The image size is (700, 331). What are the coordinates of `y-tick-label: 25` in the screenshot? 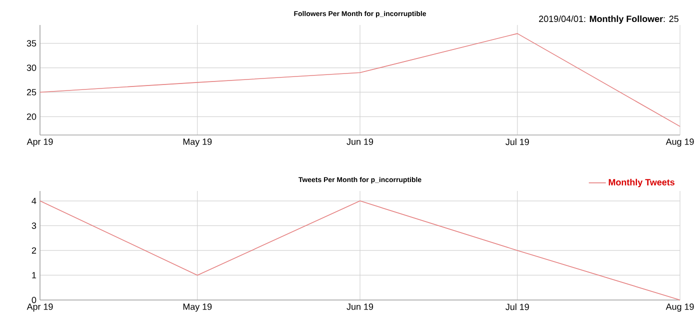 It's located at (31, 92).